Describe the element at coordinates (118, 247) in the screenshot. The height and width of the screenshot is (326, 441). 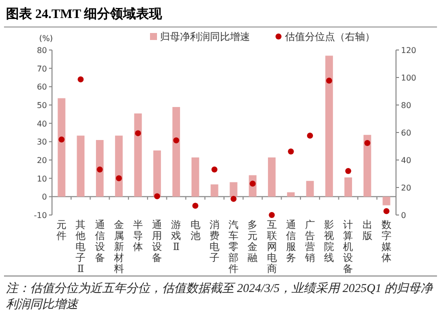
I see `x-tick-label: 金属新材料` at that location.